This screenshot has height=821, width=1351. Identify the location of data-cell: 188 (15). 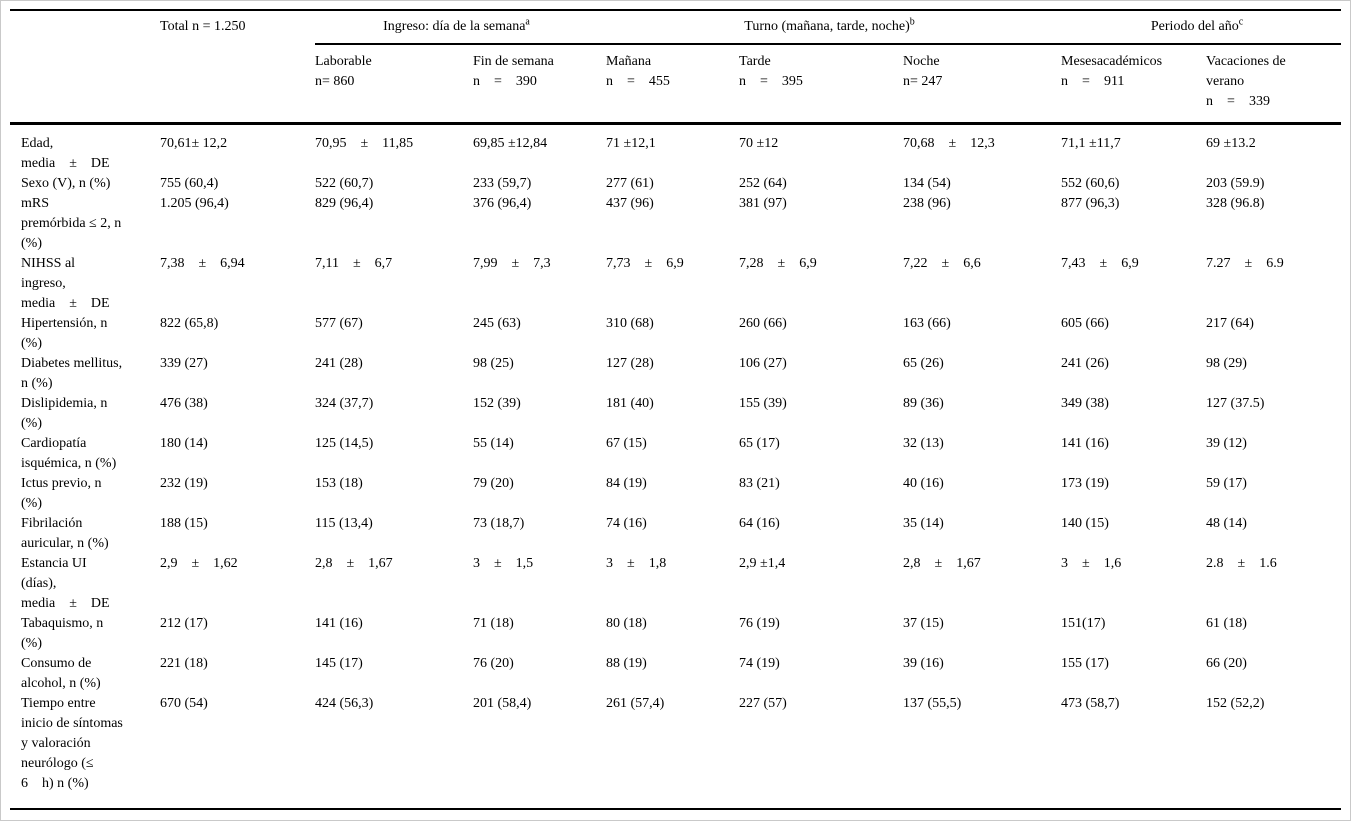
(184, 523).